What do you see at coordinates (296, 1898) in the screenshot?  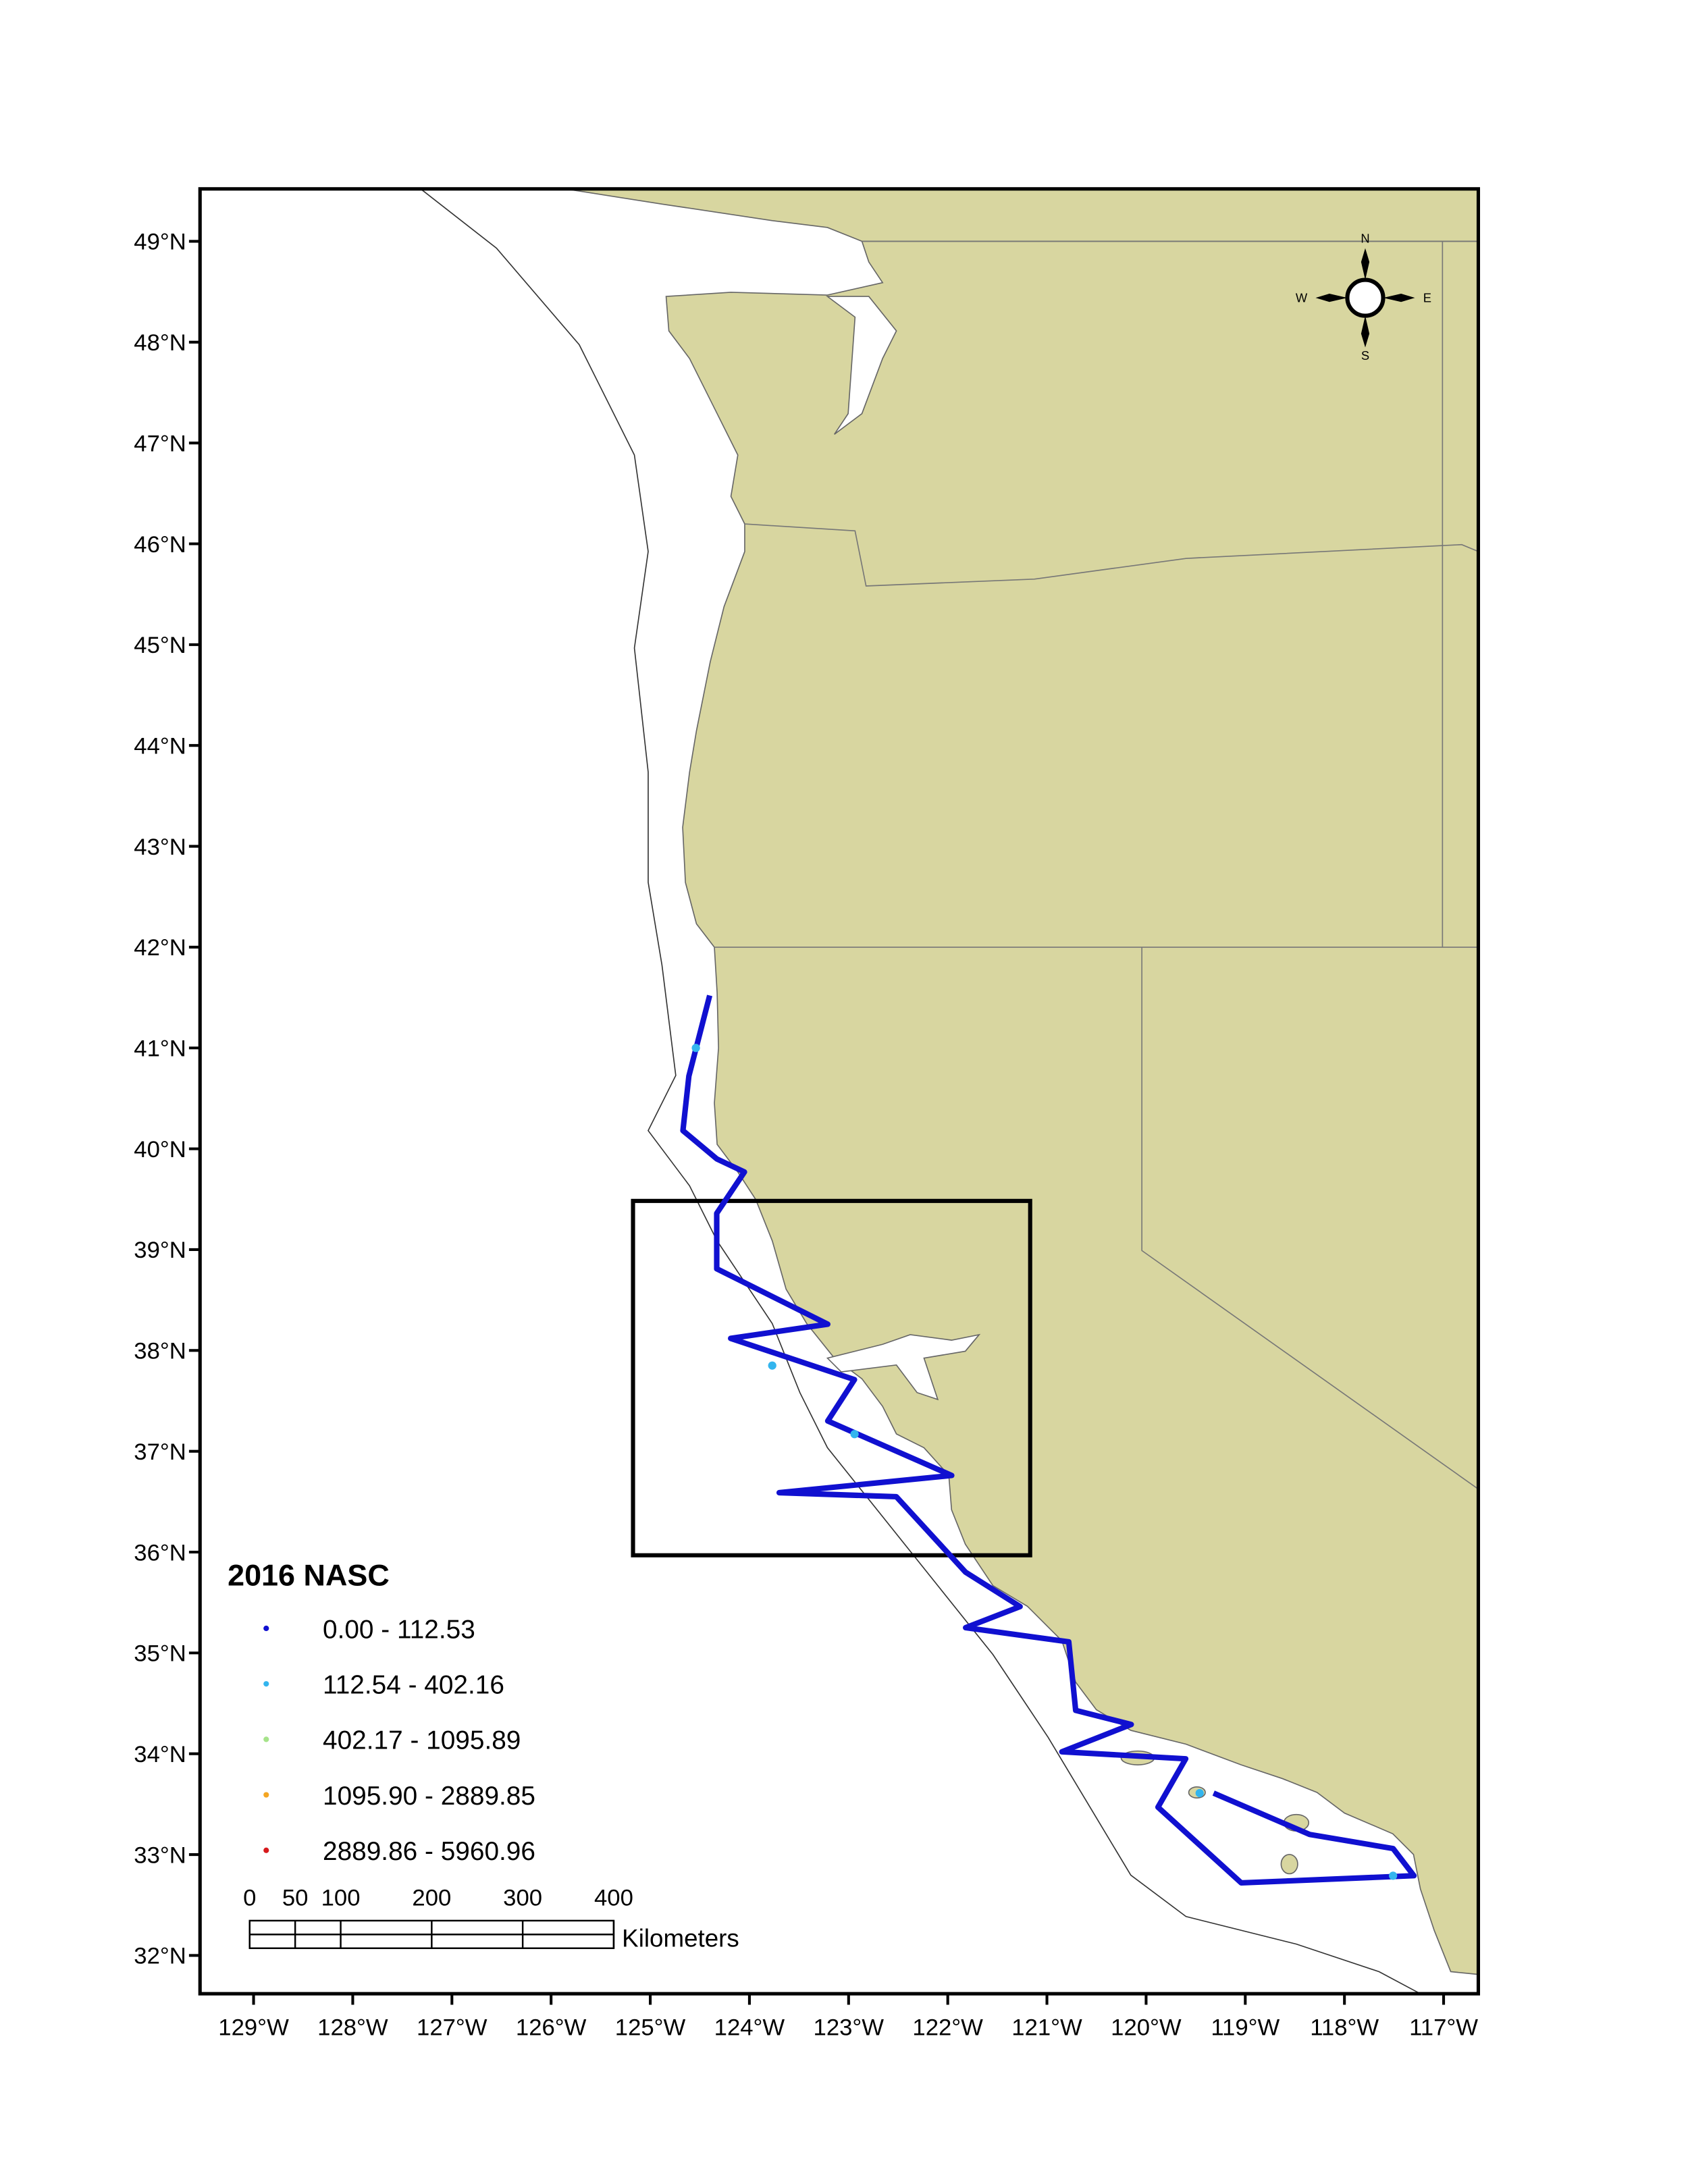 I see `scale-bar-label: 50` at bounding box center [296, 1898].